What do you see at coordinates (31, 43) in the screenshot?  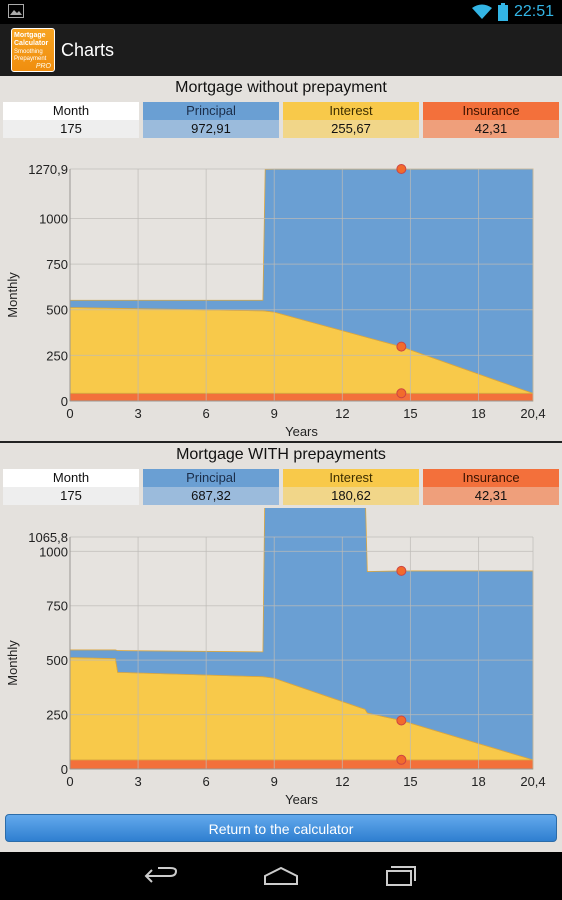 I see `app-icon-text: Calculator` at bounding box center [31, 43].